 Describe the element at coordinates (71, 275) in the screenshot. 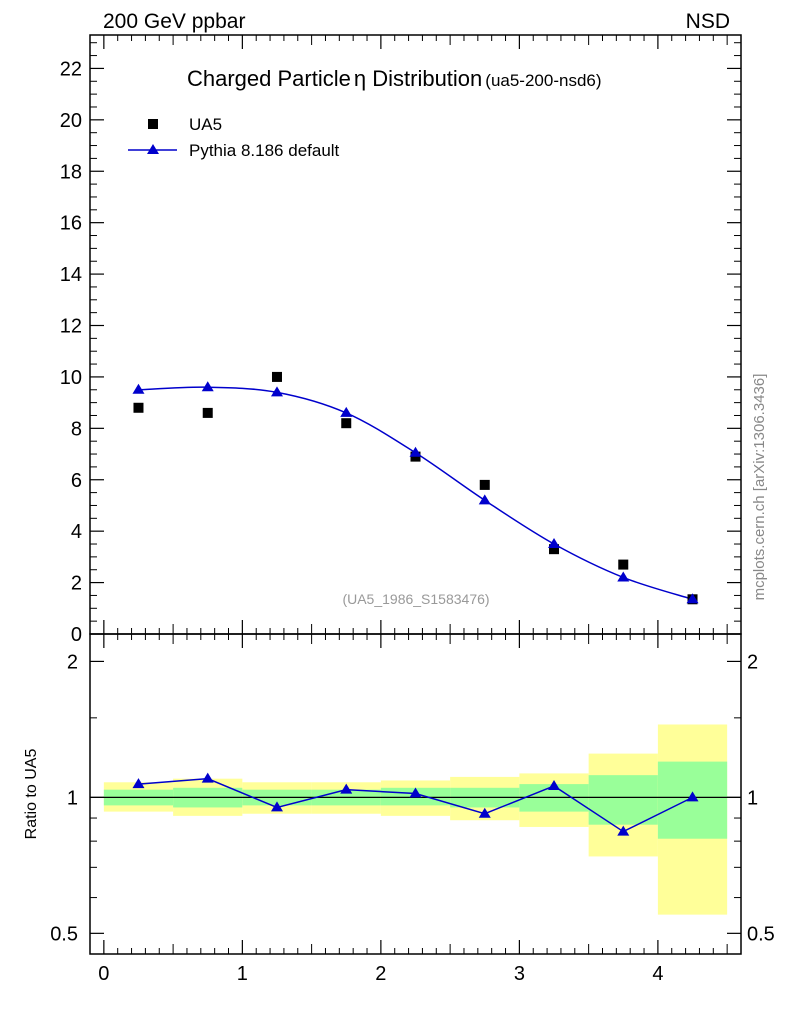

I see `main-ytick-label: 14` at that location.